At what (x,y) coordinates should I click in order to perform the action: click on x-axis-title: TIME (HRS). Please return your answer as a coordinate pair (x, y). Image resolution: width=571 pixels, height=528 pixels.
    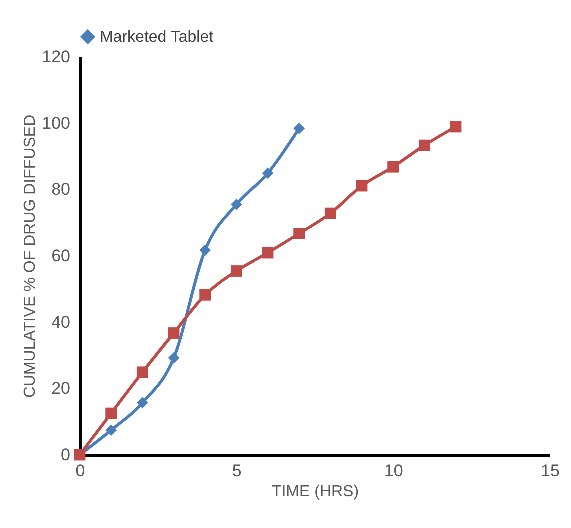
    Looking at the image, I should click on (316, 492).